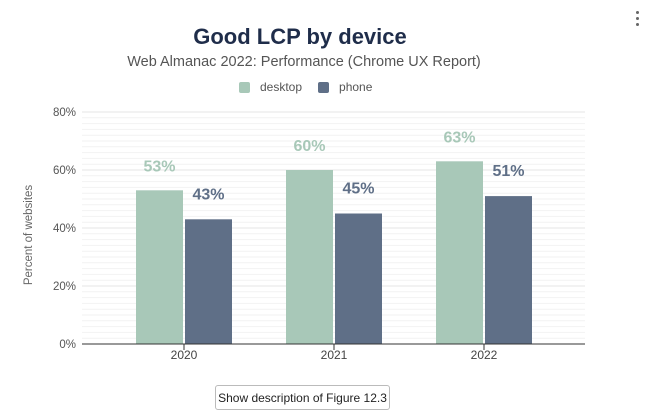  What do you see at coordinates (208, 194) in the screenshot?
I see `data-label-phone-2020: 43%` at bounding box center [208, 194].